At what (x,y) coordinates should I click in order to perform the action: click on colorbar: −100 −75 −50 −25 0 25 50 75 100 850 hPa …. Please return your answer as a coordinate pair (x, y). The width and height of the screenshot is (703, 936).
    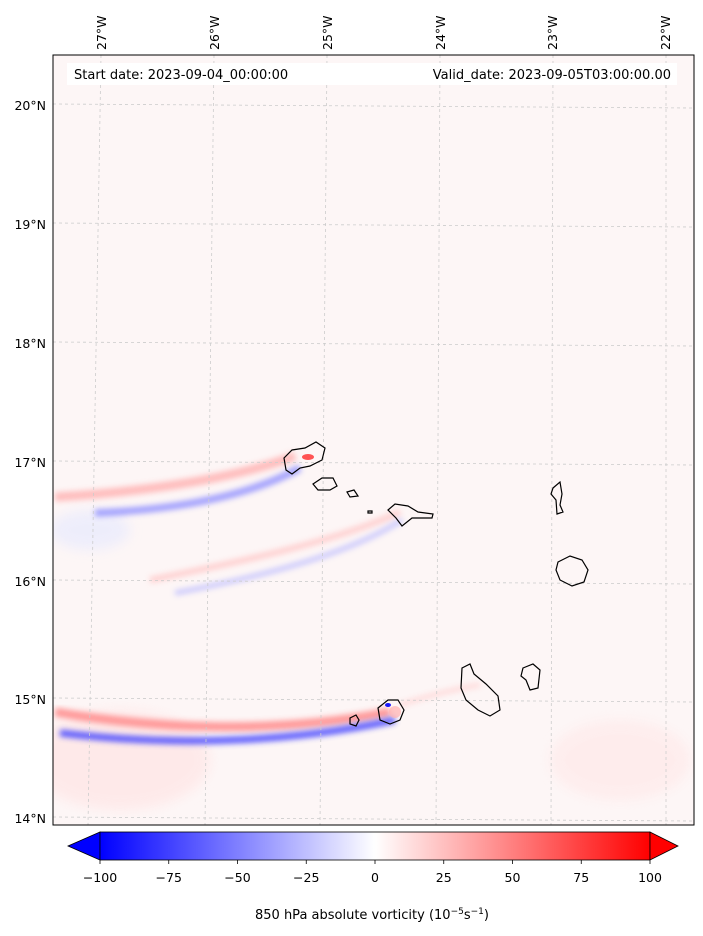
    Looking at the image, I should click on (373, 877).